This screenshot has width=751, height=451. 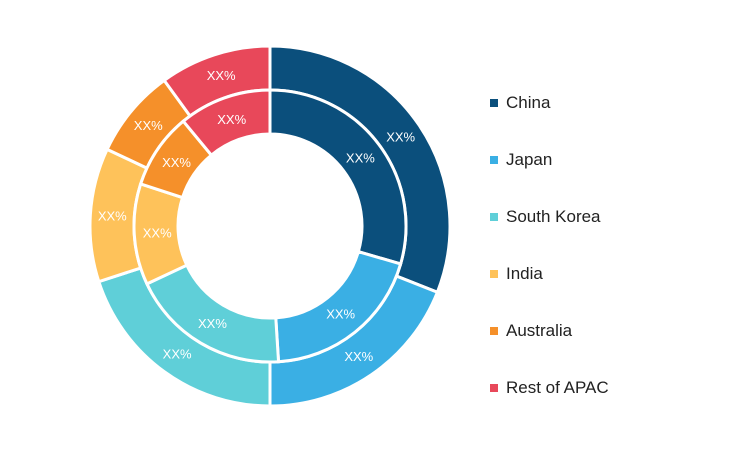 I want to click on inner-label-india: XX%, so click(x=157, y=233).